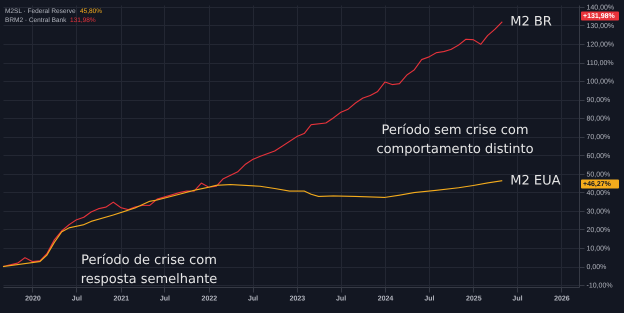  I want to click on annotation: Período de crise com resposta semelhante, so click(149, 270).